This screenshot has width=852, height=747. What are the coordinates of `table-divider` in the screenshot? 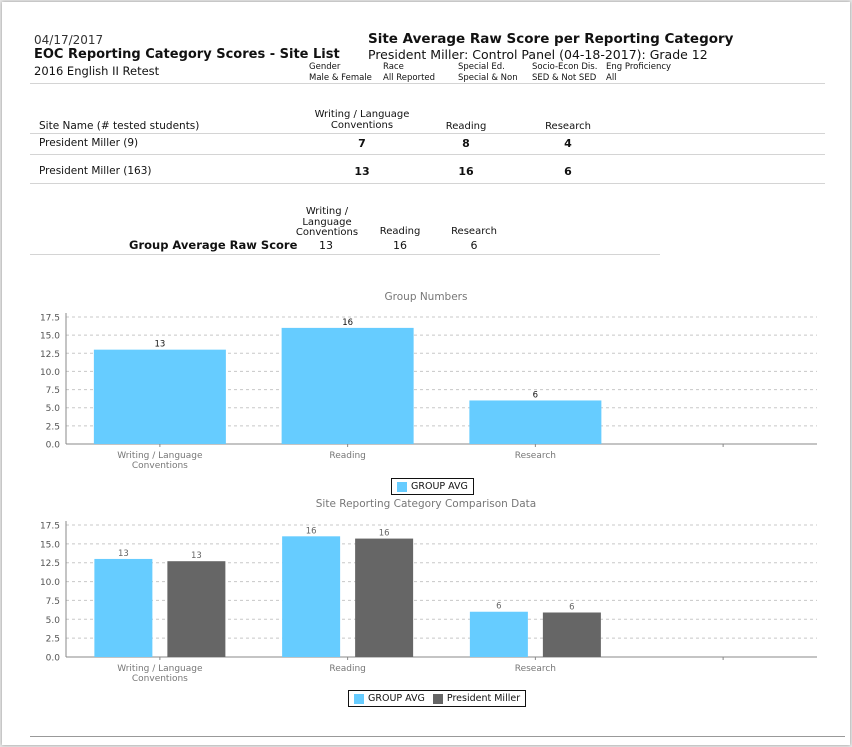 It's located at (427, 133).